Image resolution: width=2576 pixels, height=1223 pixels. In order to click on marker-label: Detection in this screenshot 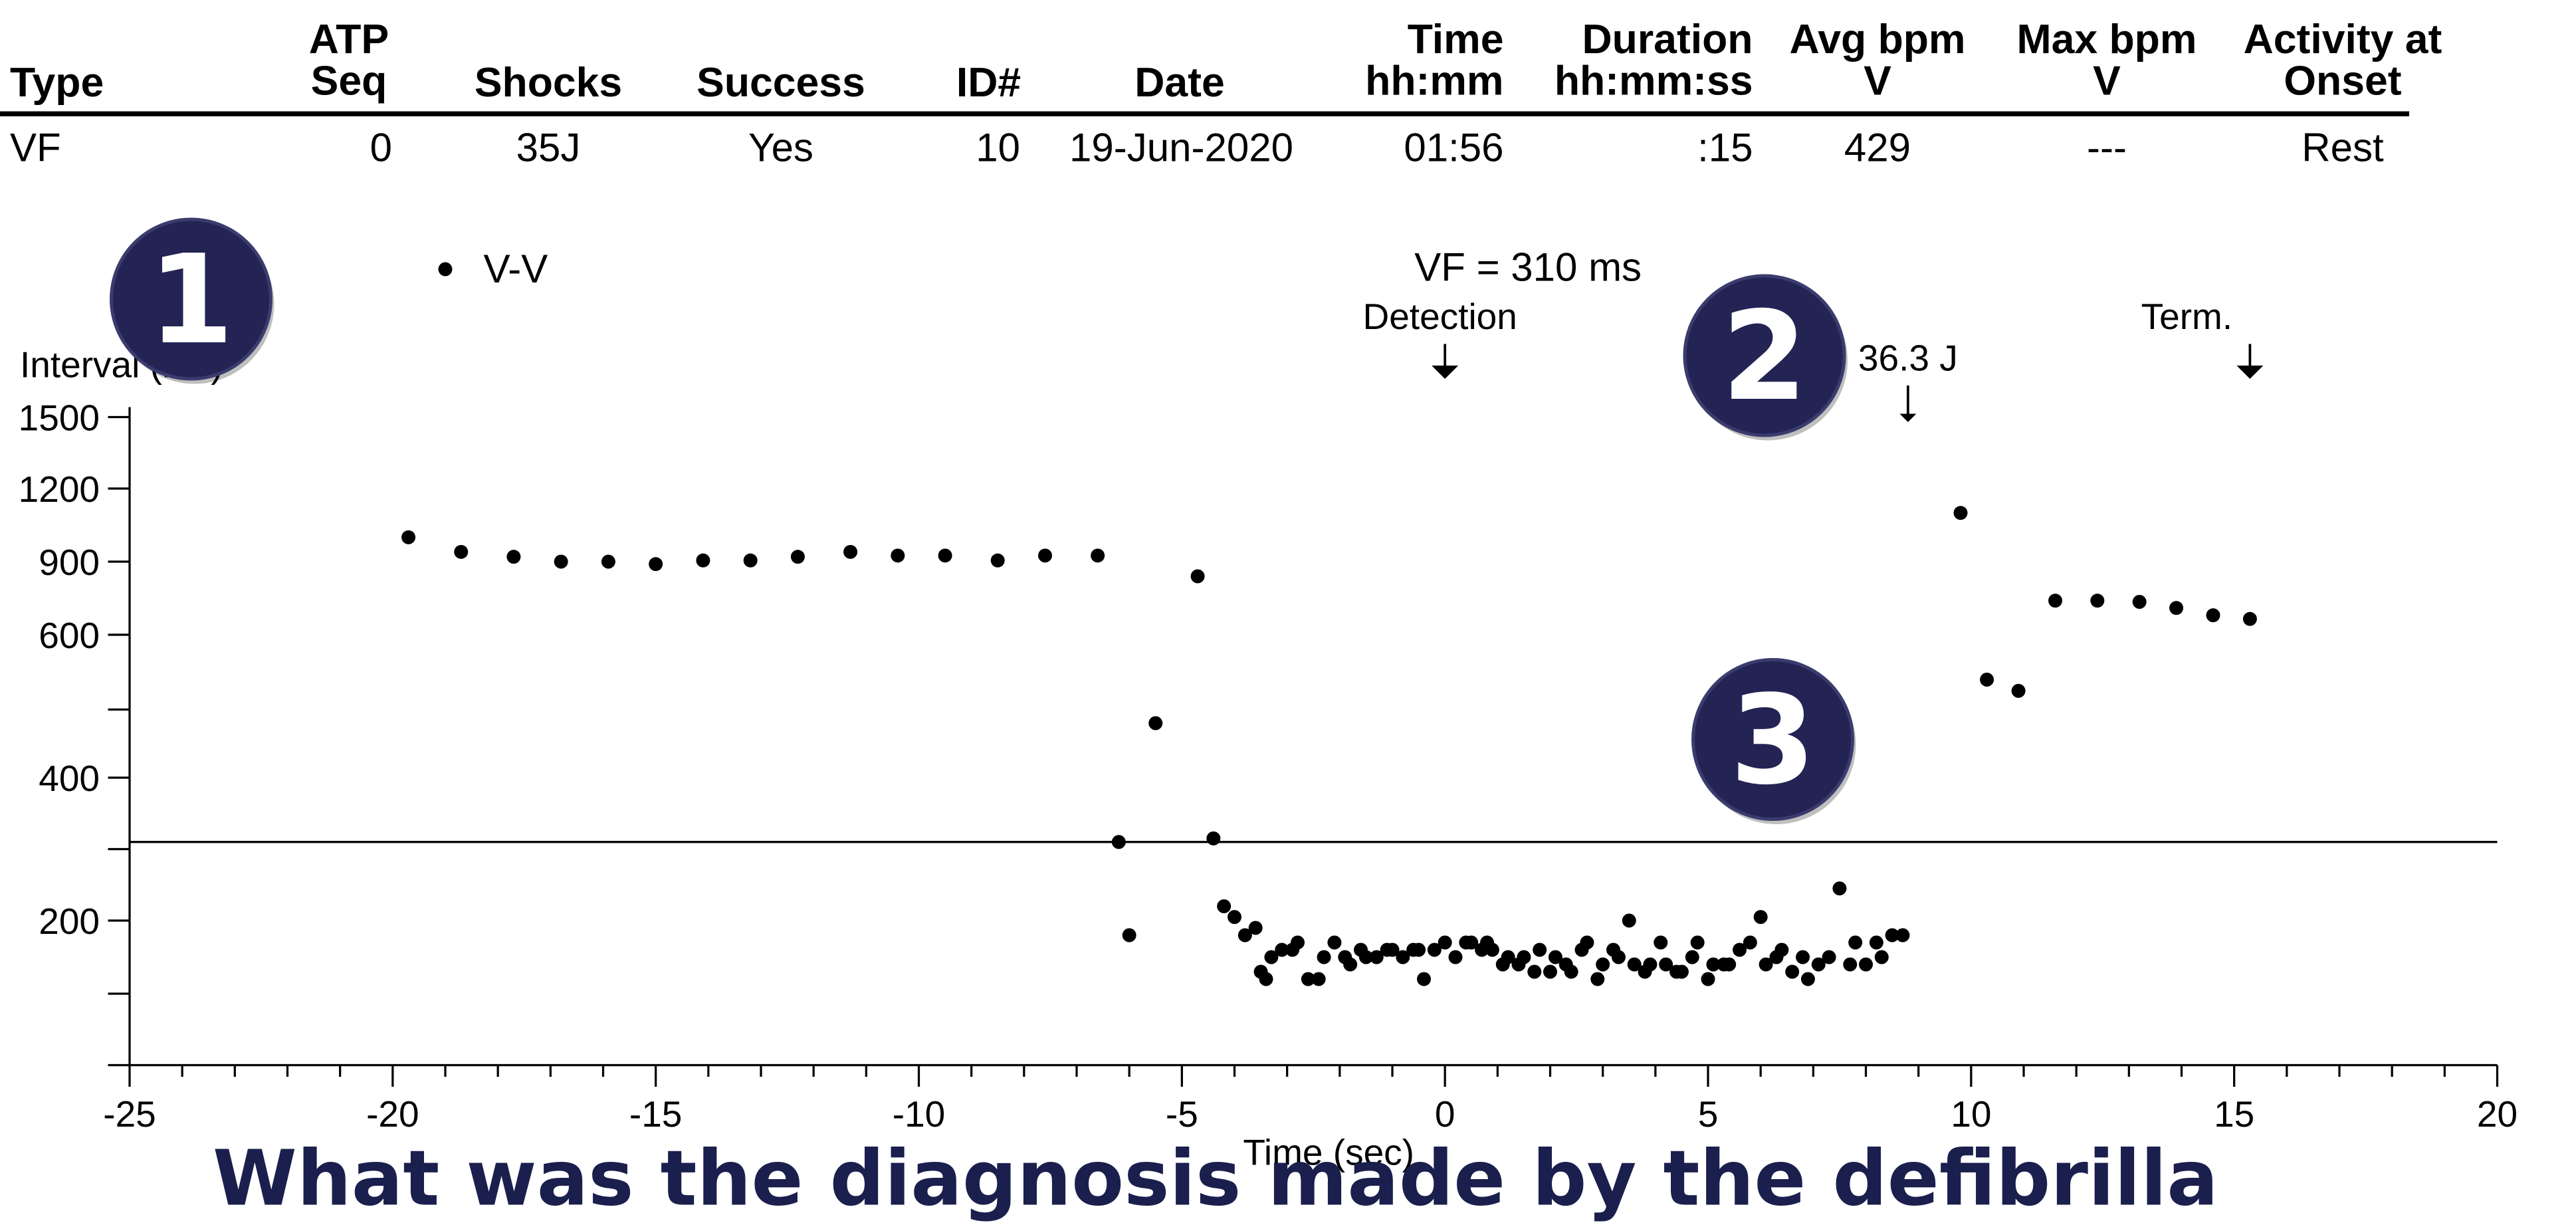, I will do `click(1439, 316)`.